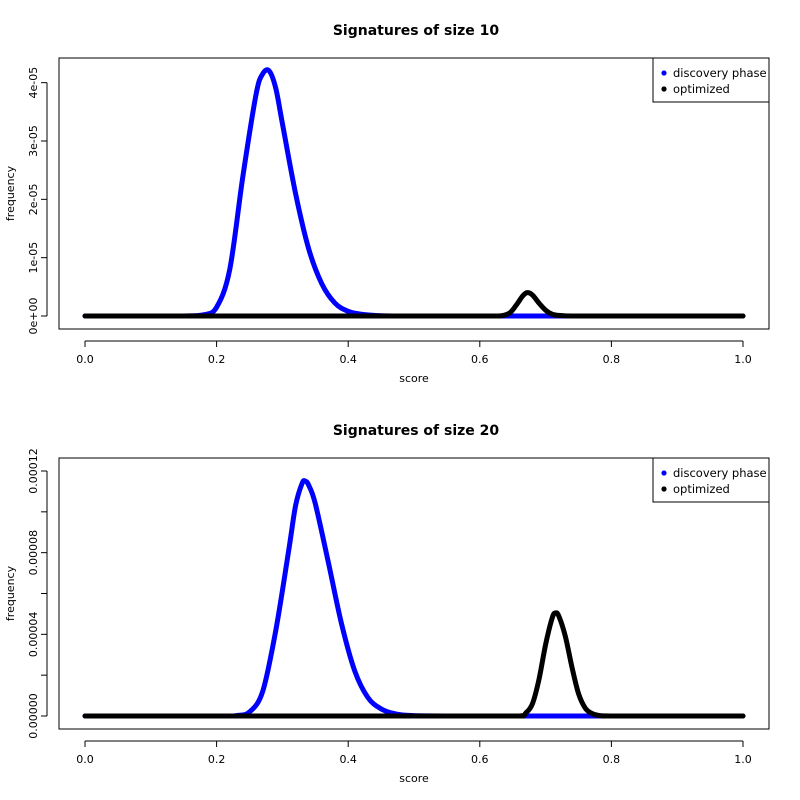 The width and height of the screenshot is (800, 800). Describe the element at coordinates (33, 199) in the screenshot. I see `y-tick-label: 2e-05` at that location.